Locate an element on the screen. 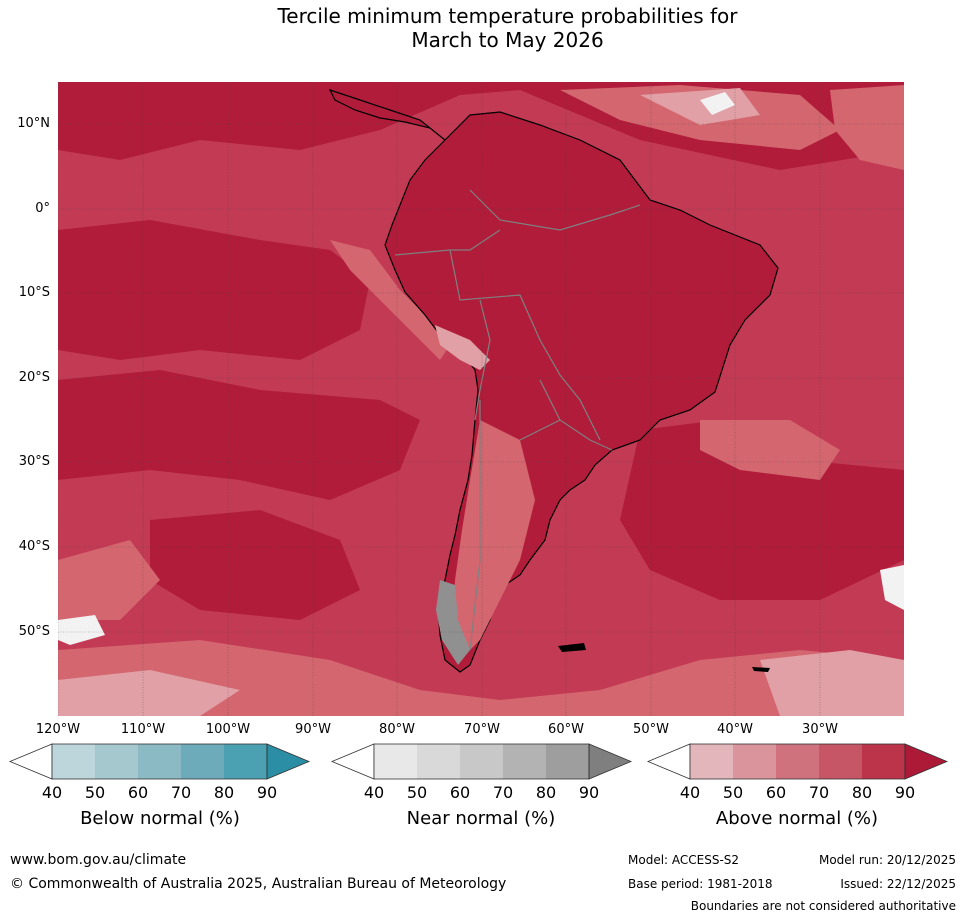 This screenshot has width=965, height=919. strong-band-atlantic is located at coordinates (762, 510).